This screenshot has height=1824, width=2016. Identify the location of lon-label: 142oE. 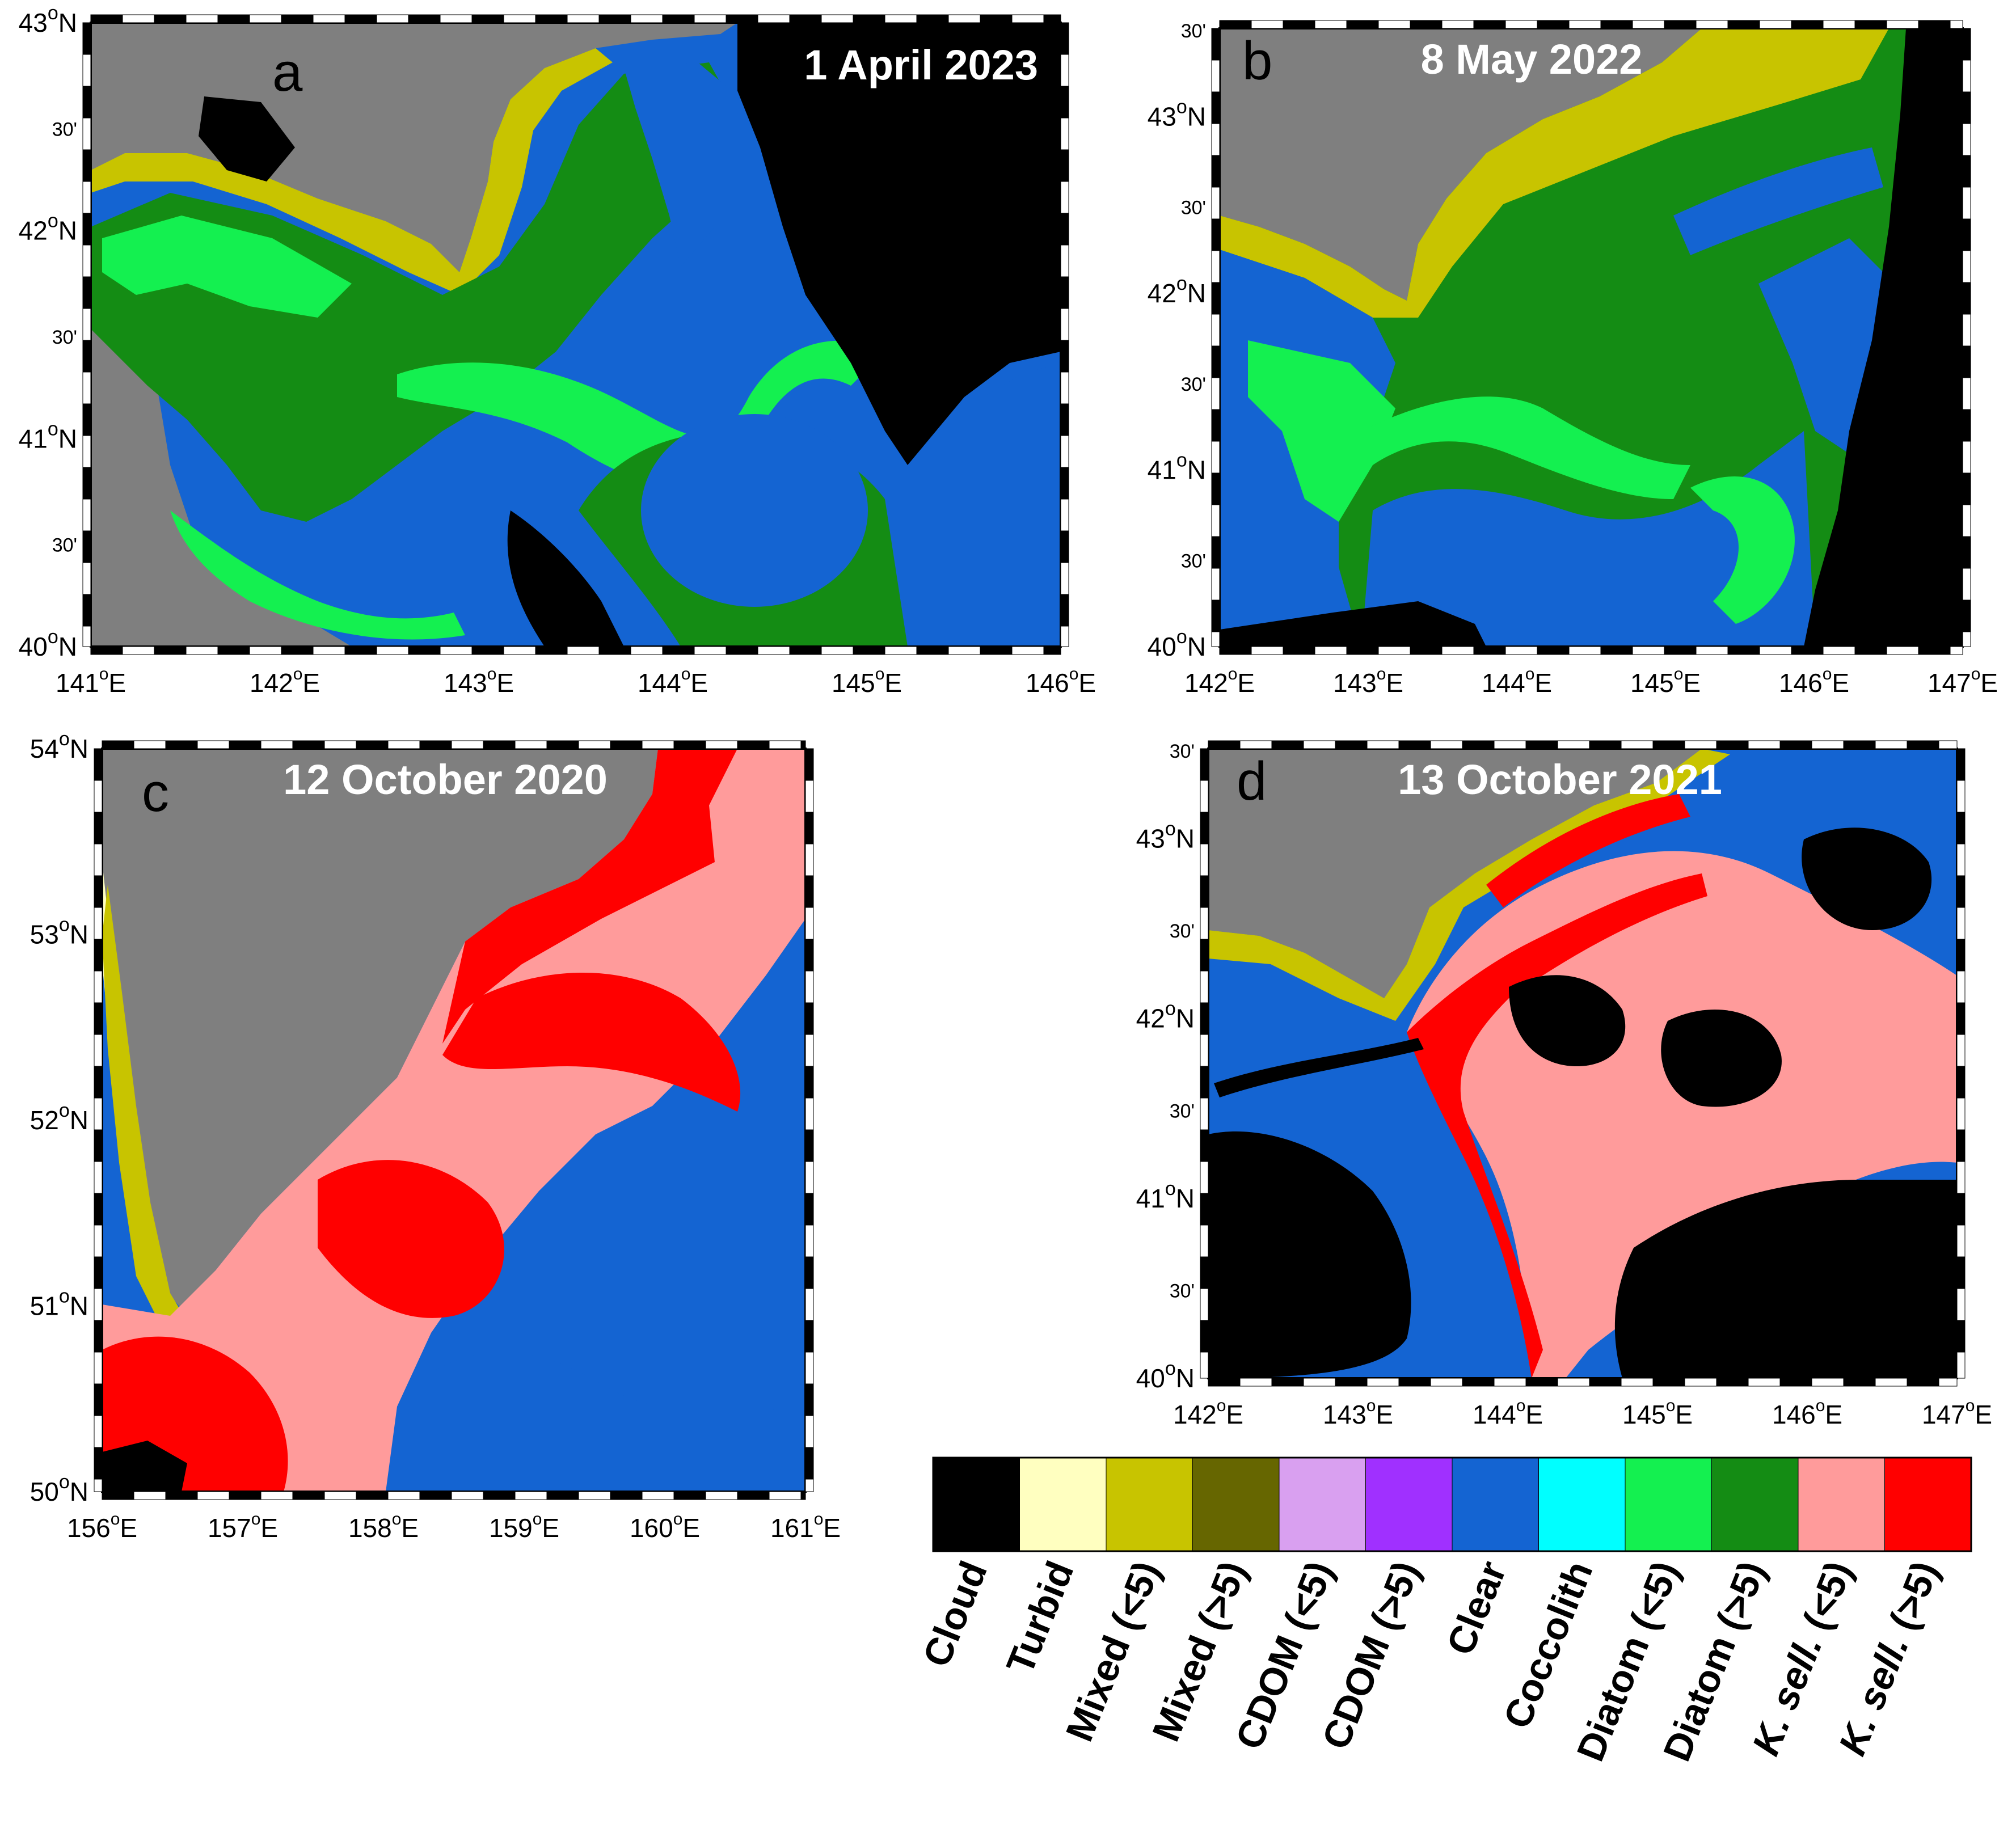
(285, 681).